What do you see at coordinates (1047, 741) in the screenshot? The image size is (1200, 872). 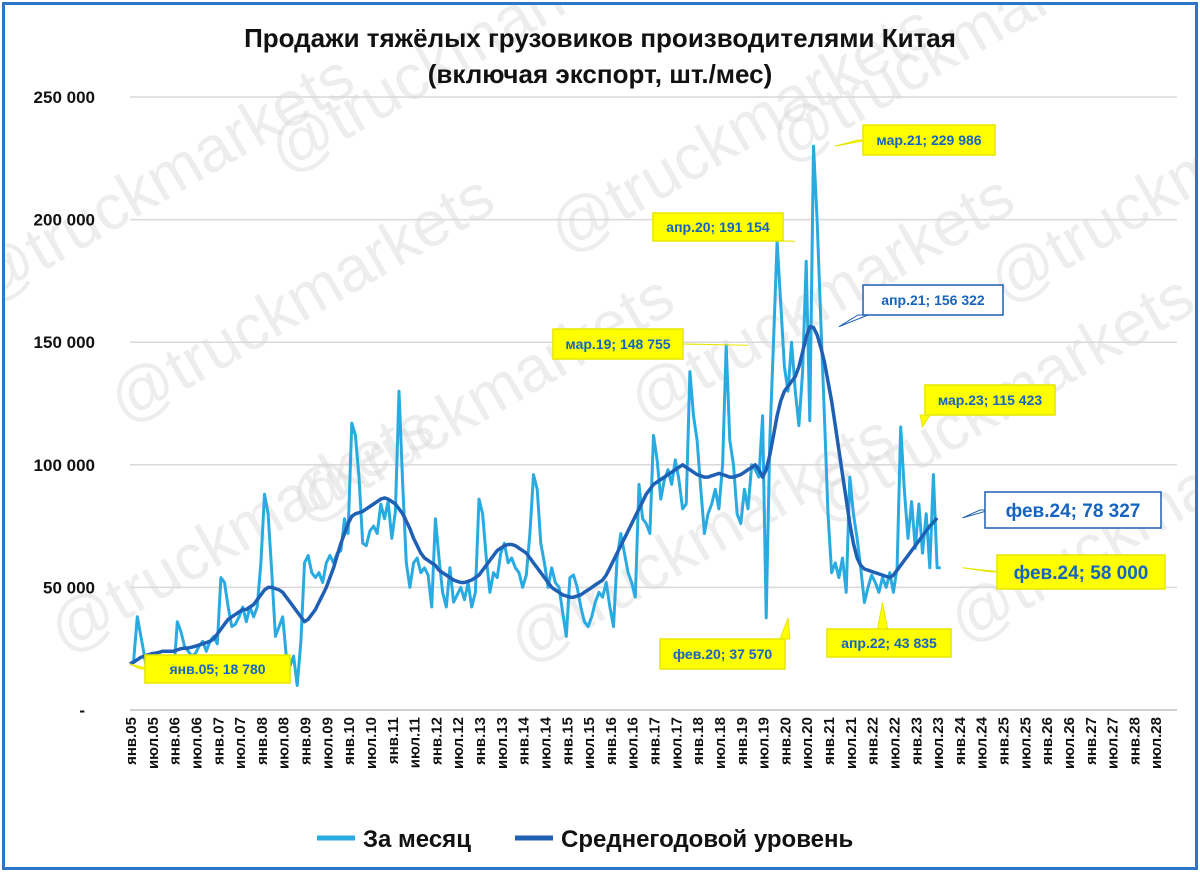 I see `x-tick-label: янв.26` at bounding box center [1047, 741].